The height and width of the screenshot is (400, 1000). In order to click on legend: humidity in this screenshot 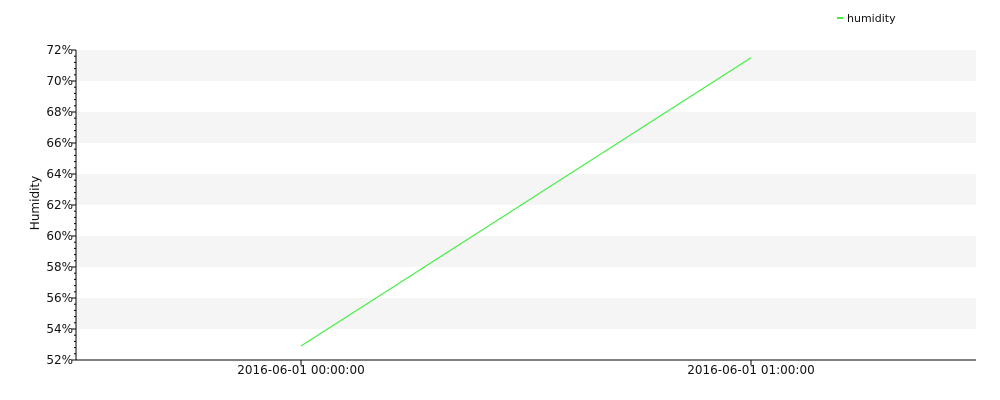, I will do `click(866, 18)`.